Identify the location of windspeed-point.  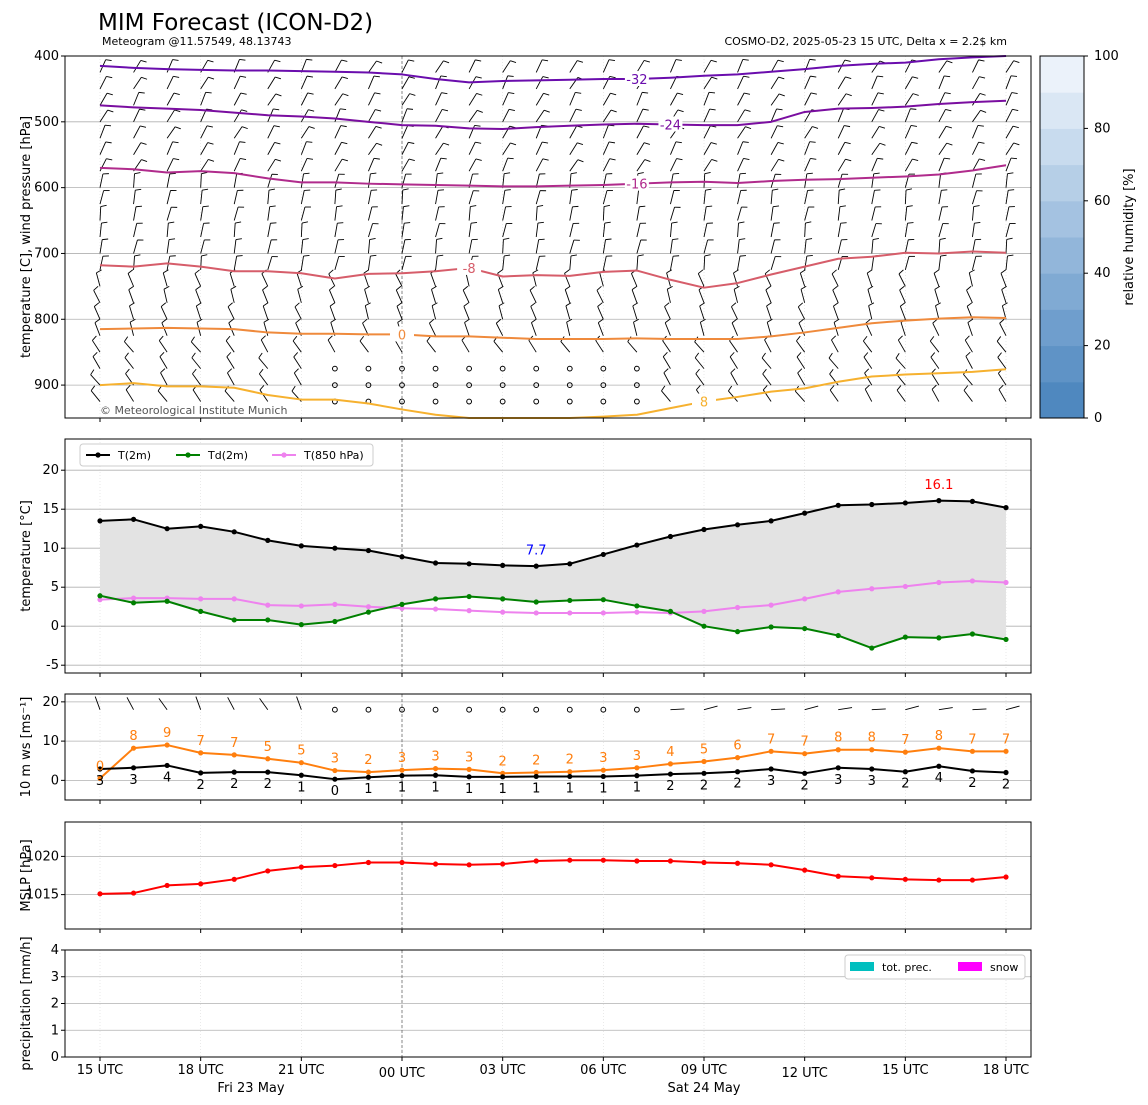
(301, 775).